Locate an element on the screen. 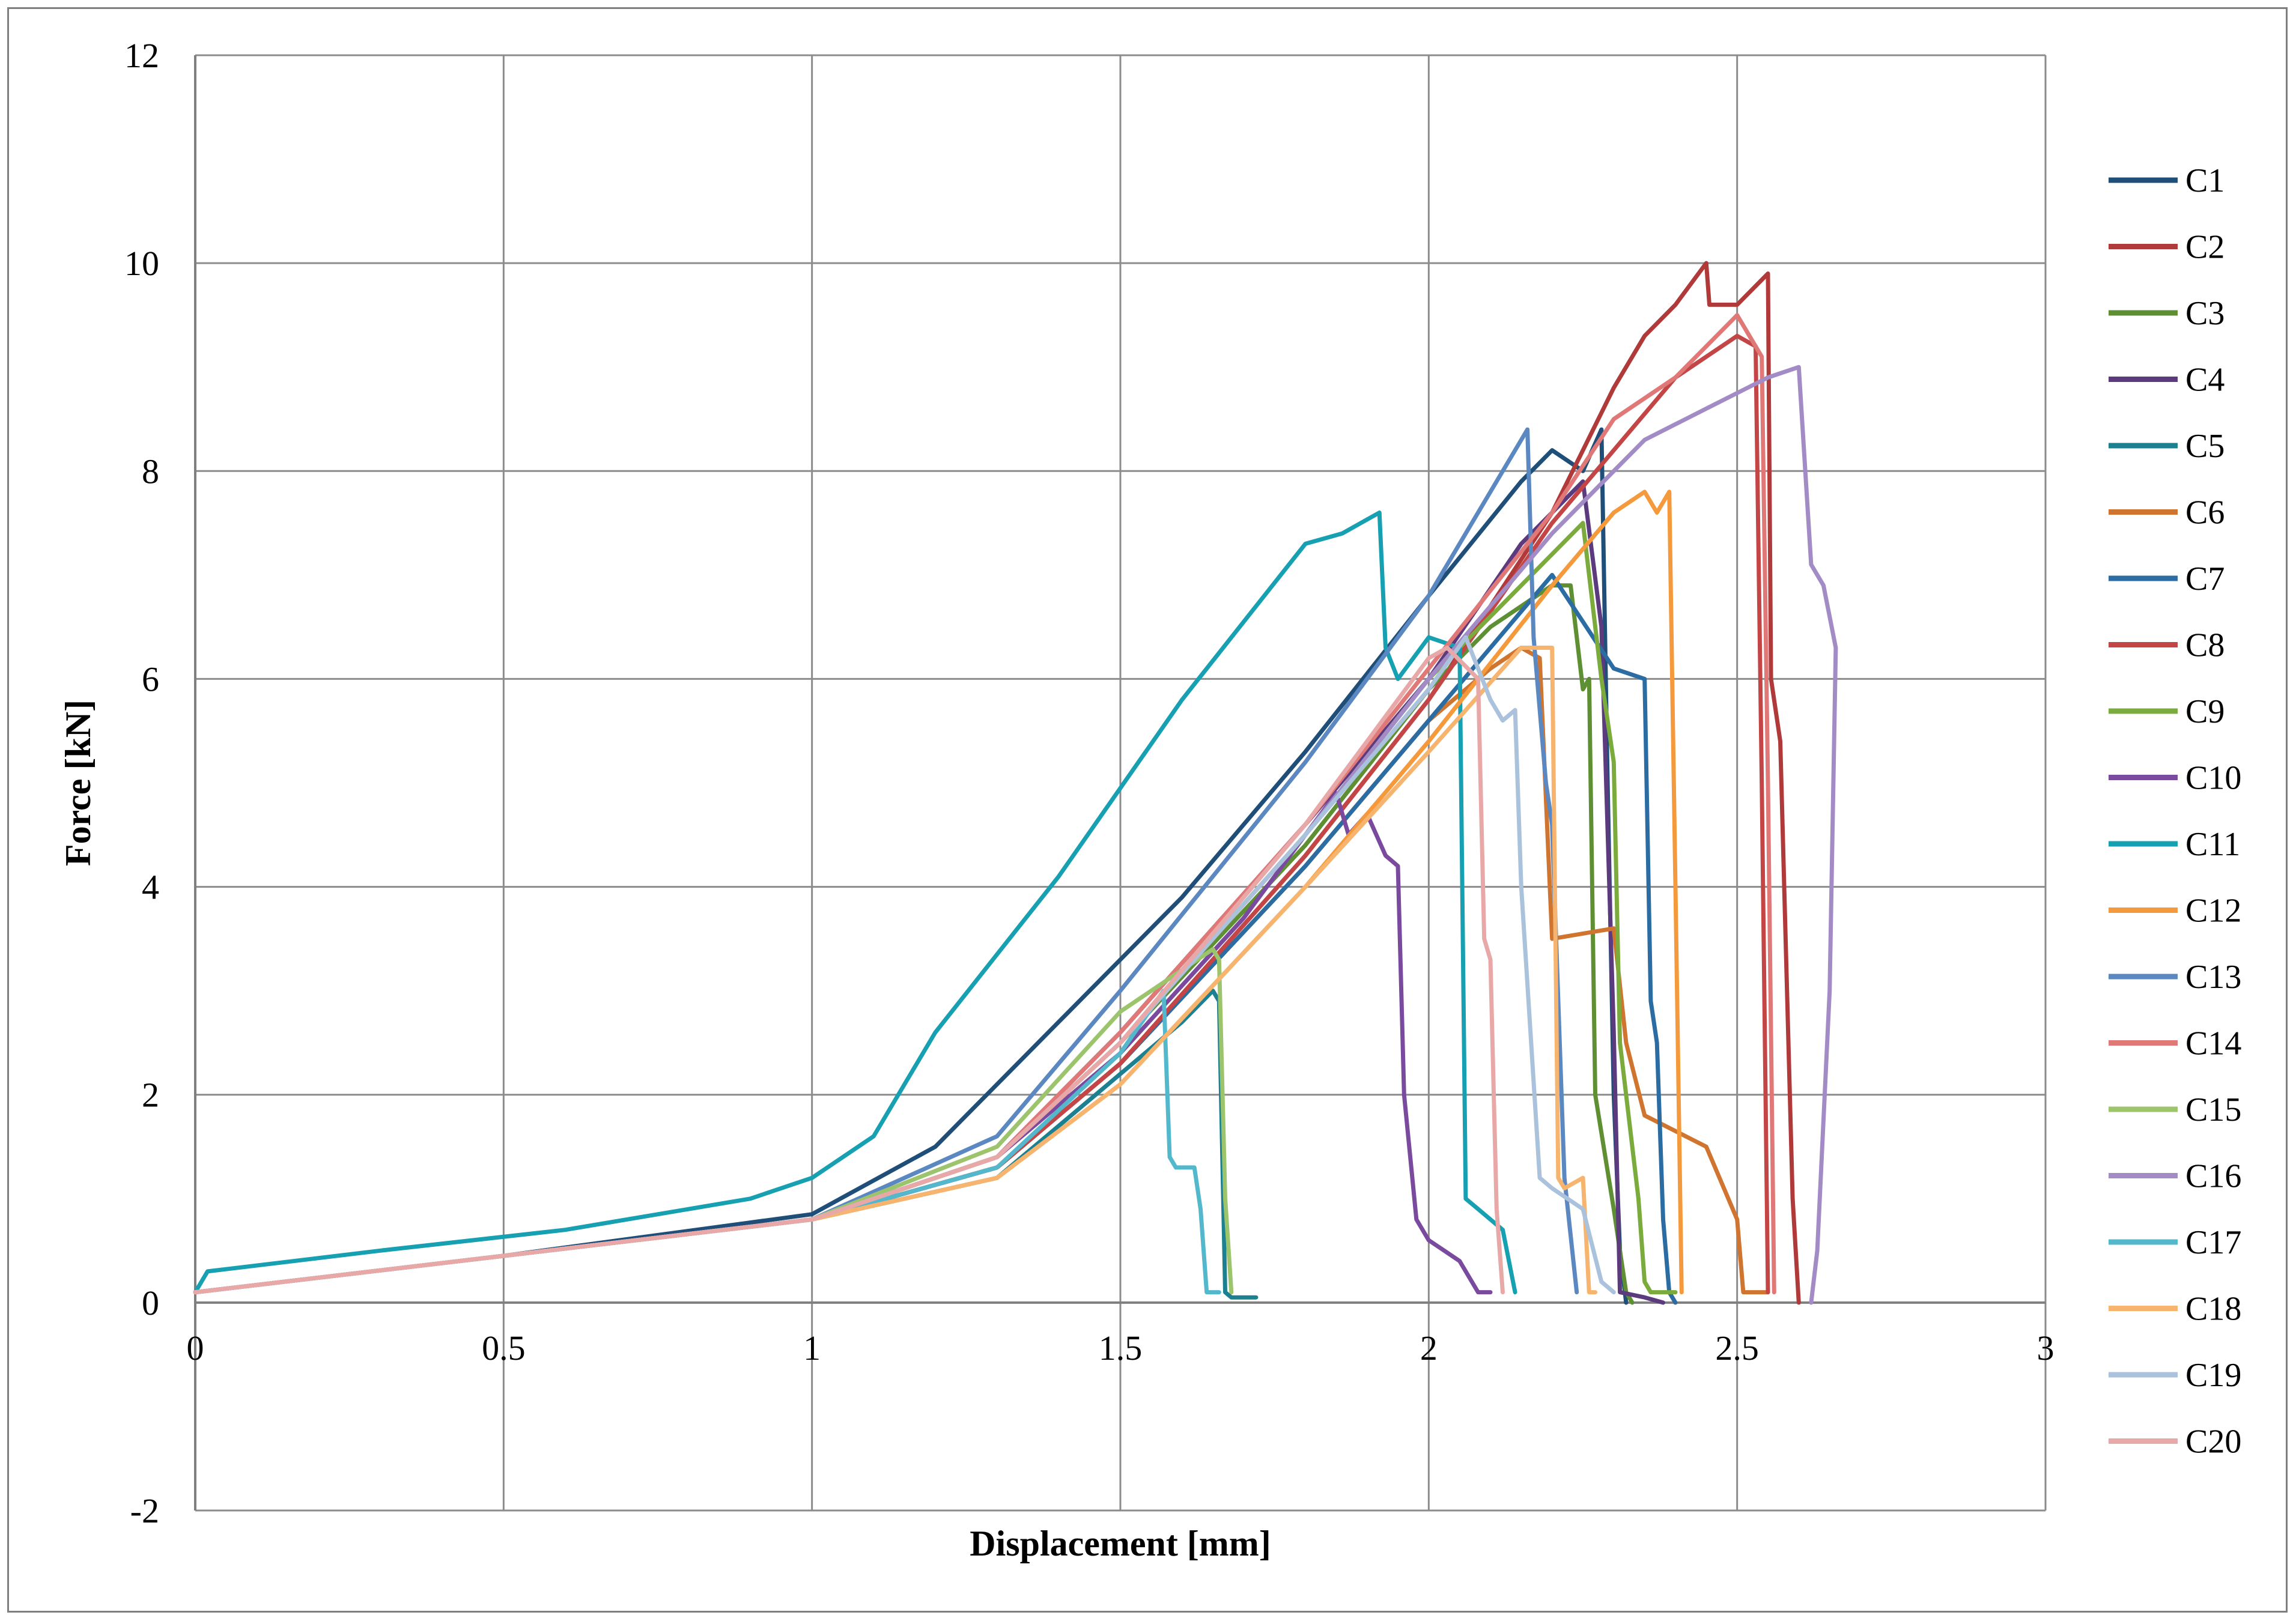  legend-label-c12: C12 is located at coordinates (2213, 911).